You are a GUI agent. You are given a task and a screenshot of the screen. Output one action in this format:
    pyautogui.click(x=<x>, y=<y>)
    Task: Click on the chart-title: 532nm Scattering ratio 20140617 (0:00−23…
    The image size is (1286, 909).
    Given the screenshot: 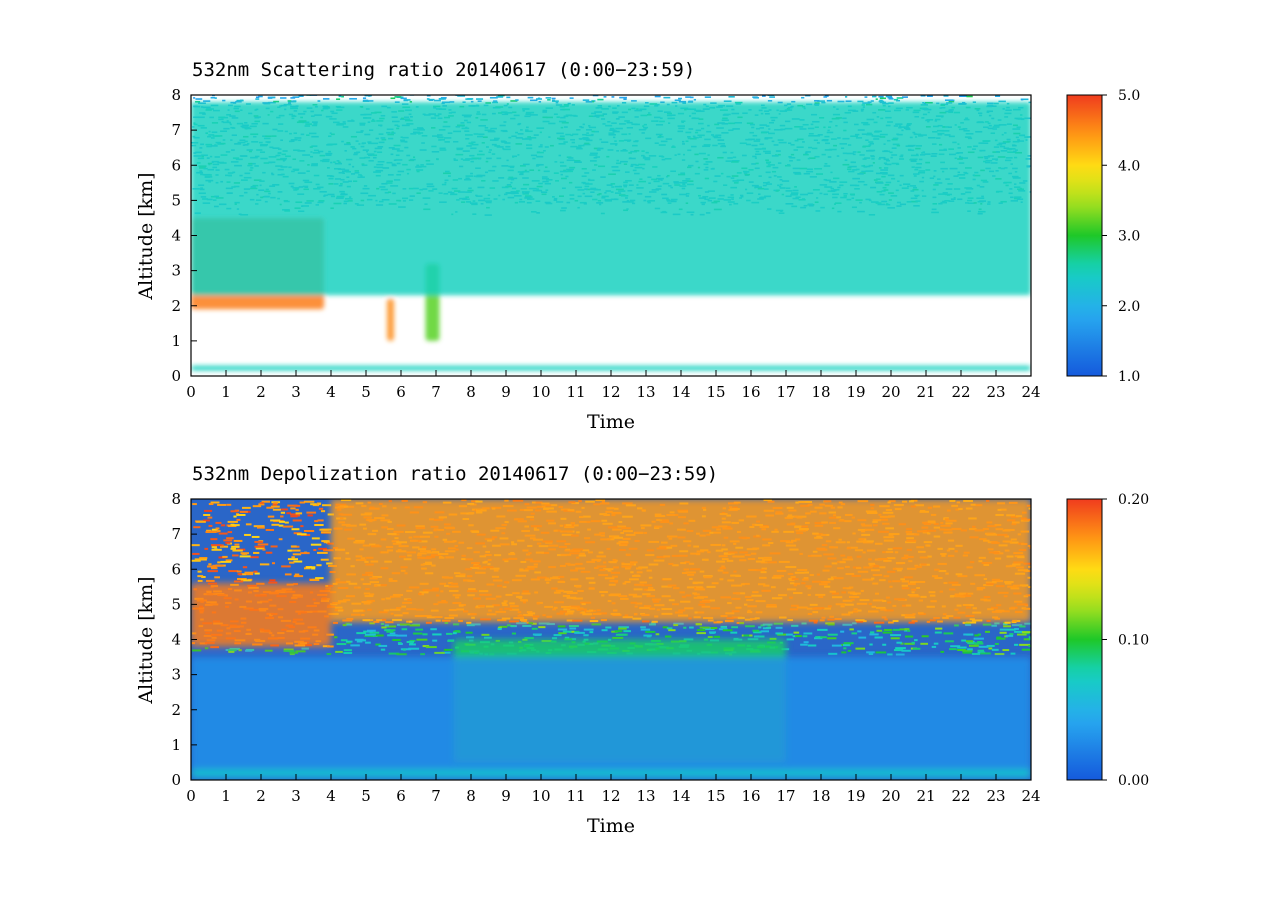 What is the action you would take?
    pyautogui.click(x=443, y=70)
    